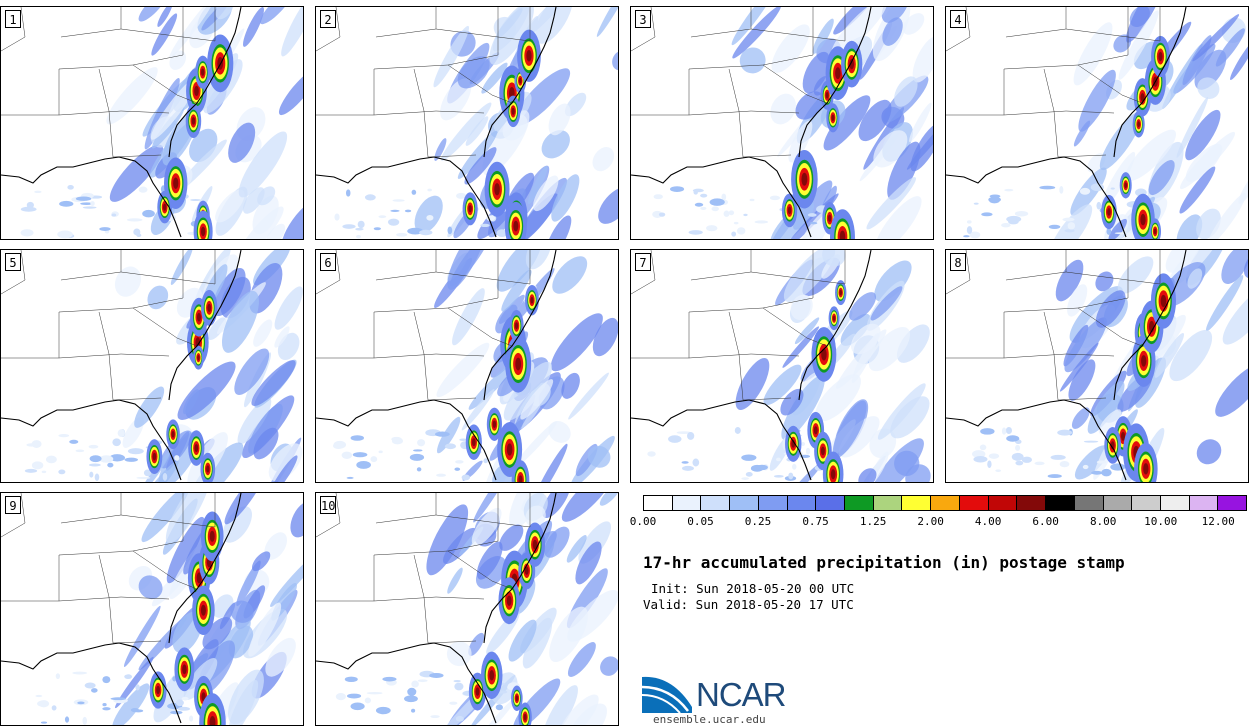 Image resolution: width=1260 pixels, height=728 pixels. Describe the element at coordinates (815, 521) in the screenshot. I see `colorbar-tick-label: 0.75` at that location.